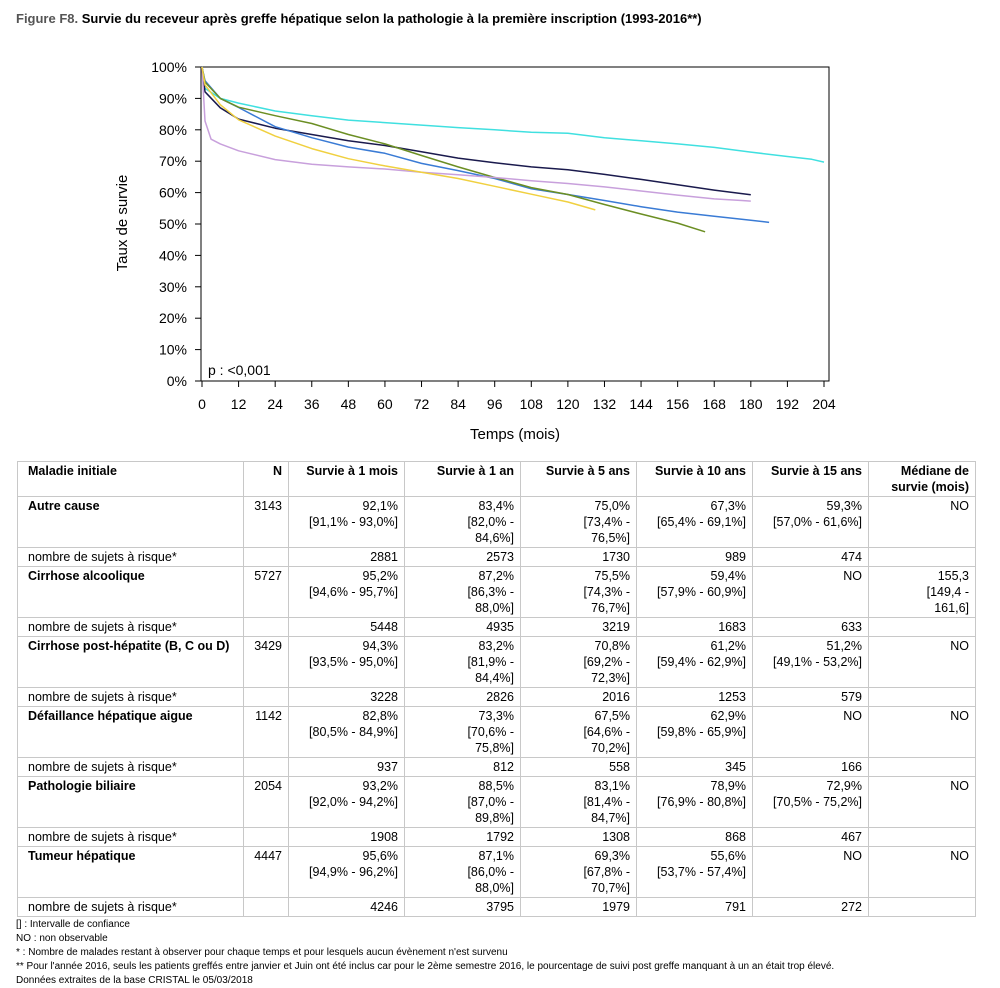 The width and height of the screenshot is (1000, 988). Describe the element at coordinates (353, 732) in the screenshot. I see `cell-line: [80,5% - 84,9%]` at that location.